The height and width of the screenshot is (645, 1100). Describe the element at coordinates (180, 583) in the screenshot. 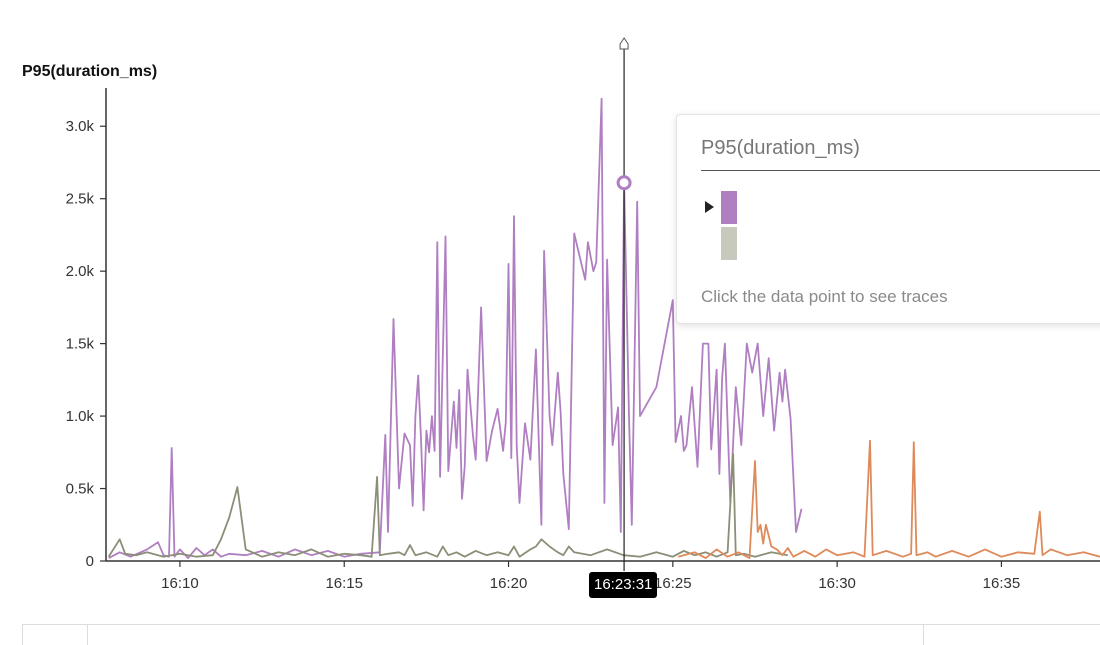

I see `x-tick-label: 16:10` at that location.